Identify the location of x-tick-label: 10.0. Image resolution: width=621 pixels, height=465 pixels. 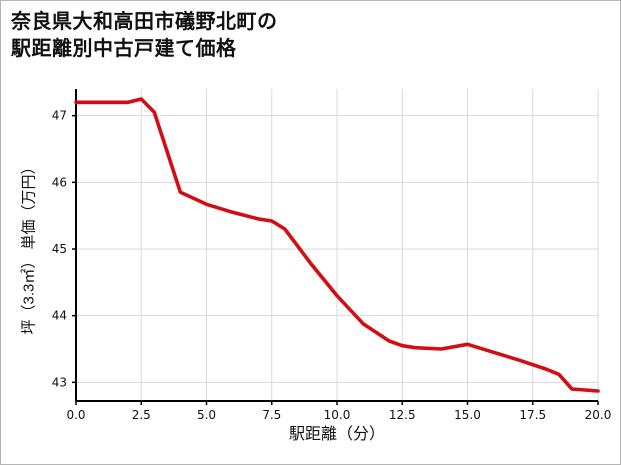
(337, 415).